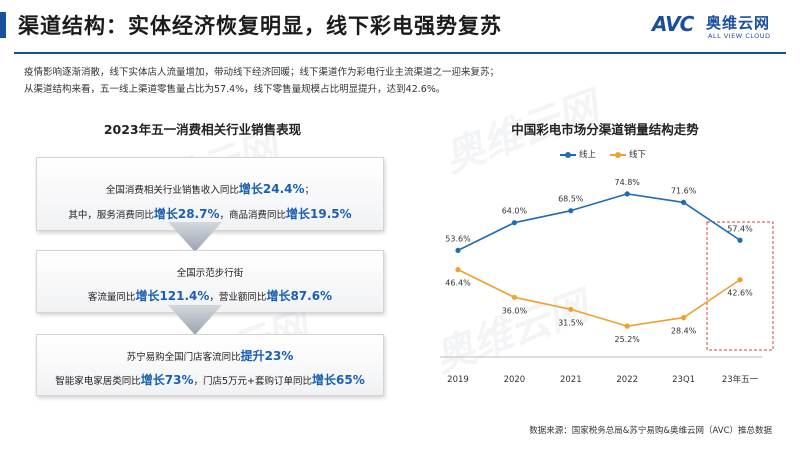  What do you see at coordinates (183, 357) in the screenshot?
I see `stat-text: 苏宁易购全国门店客流同比` at bounding box center [183, 357].